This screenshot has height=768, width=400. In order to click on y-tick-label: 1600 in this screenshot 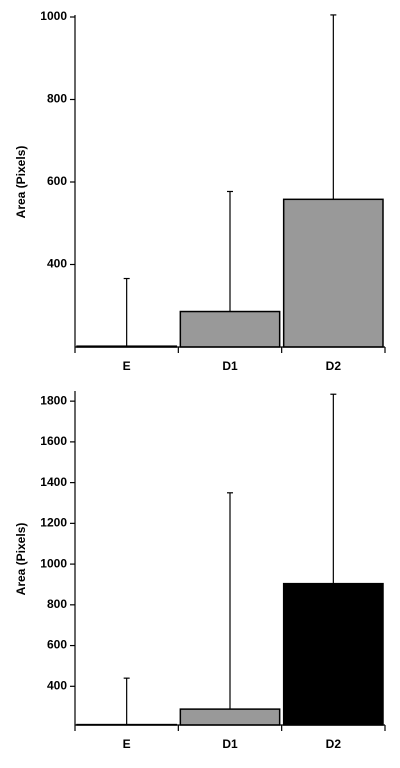, I will do `click(53, 441)`.